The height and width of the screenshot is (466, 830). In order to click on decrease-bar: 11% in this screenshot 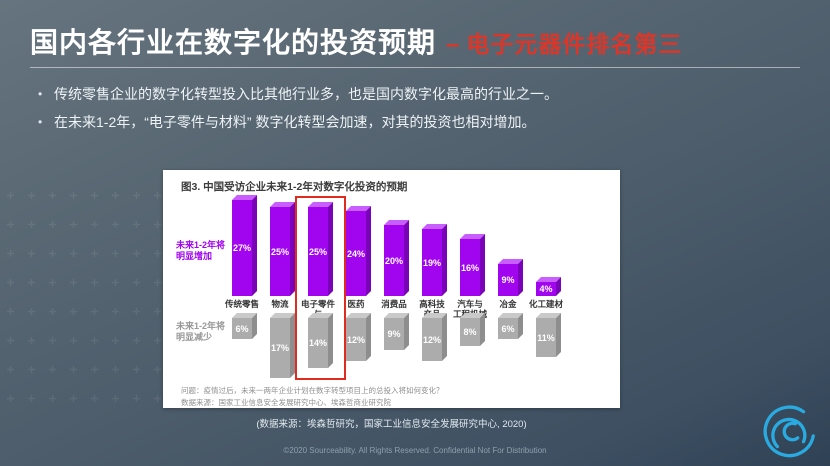, I will do `click(548, 335)`.